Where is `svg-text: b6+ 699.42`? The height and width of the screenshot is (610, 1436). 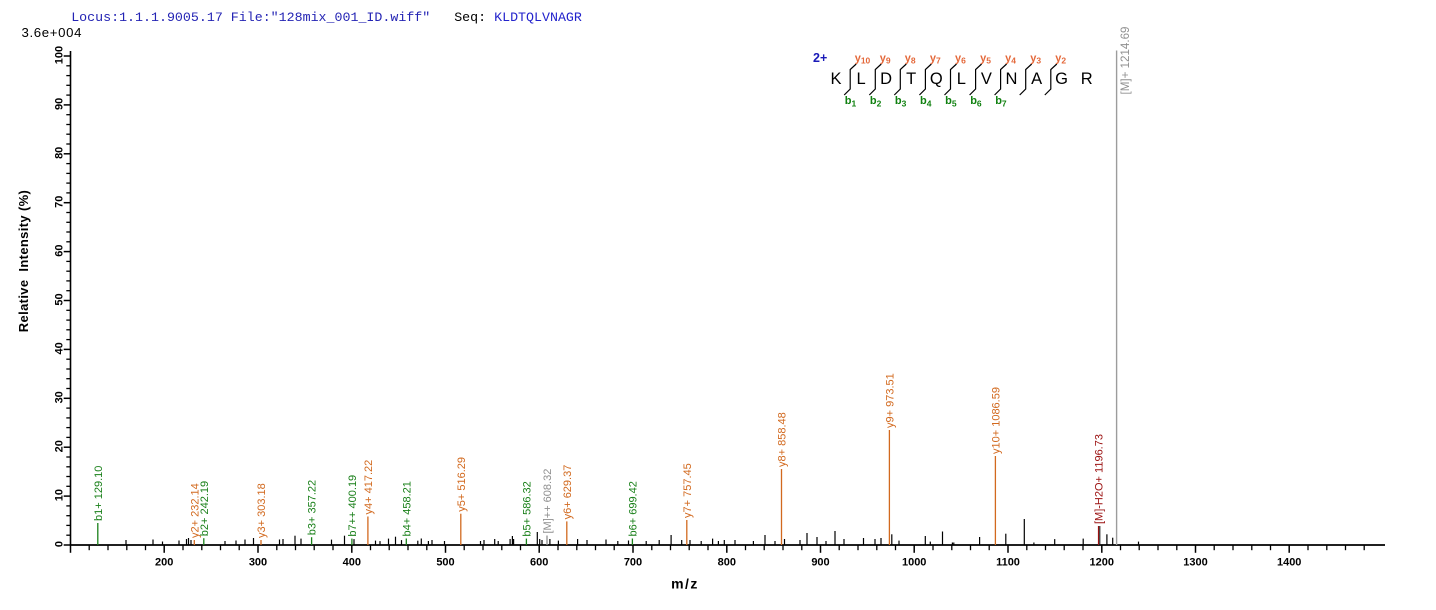 svg-text: b6+ 699.42 is located at coordinates (633, 508).